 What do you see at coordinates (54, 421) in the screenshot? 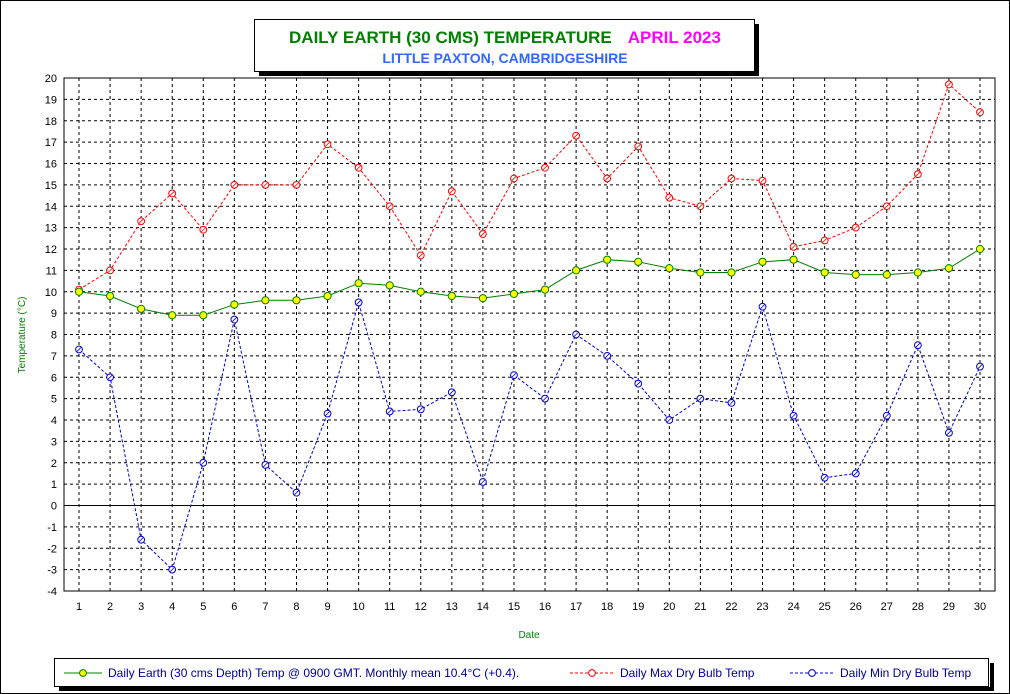
I see `y-tick-label: 4` at bounding box center [54, 421].